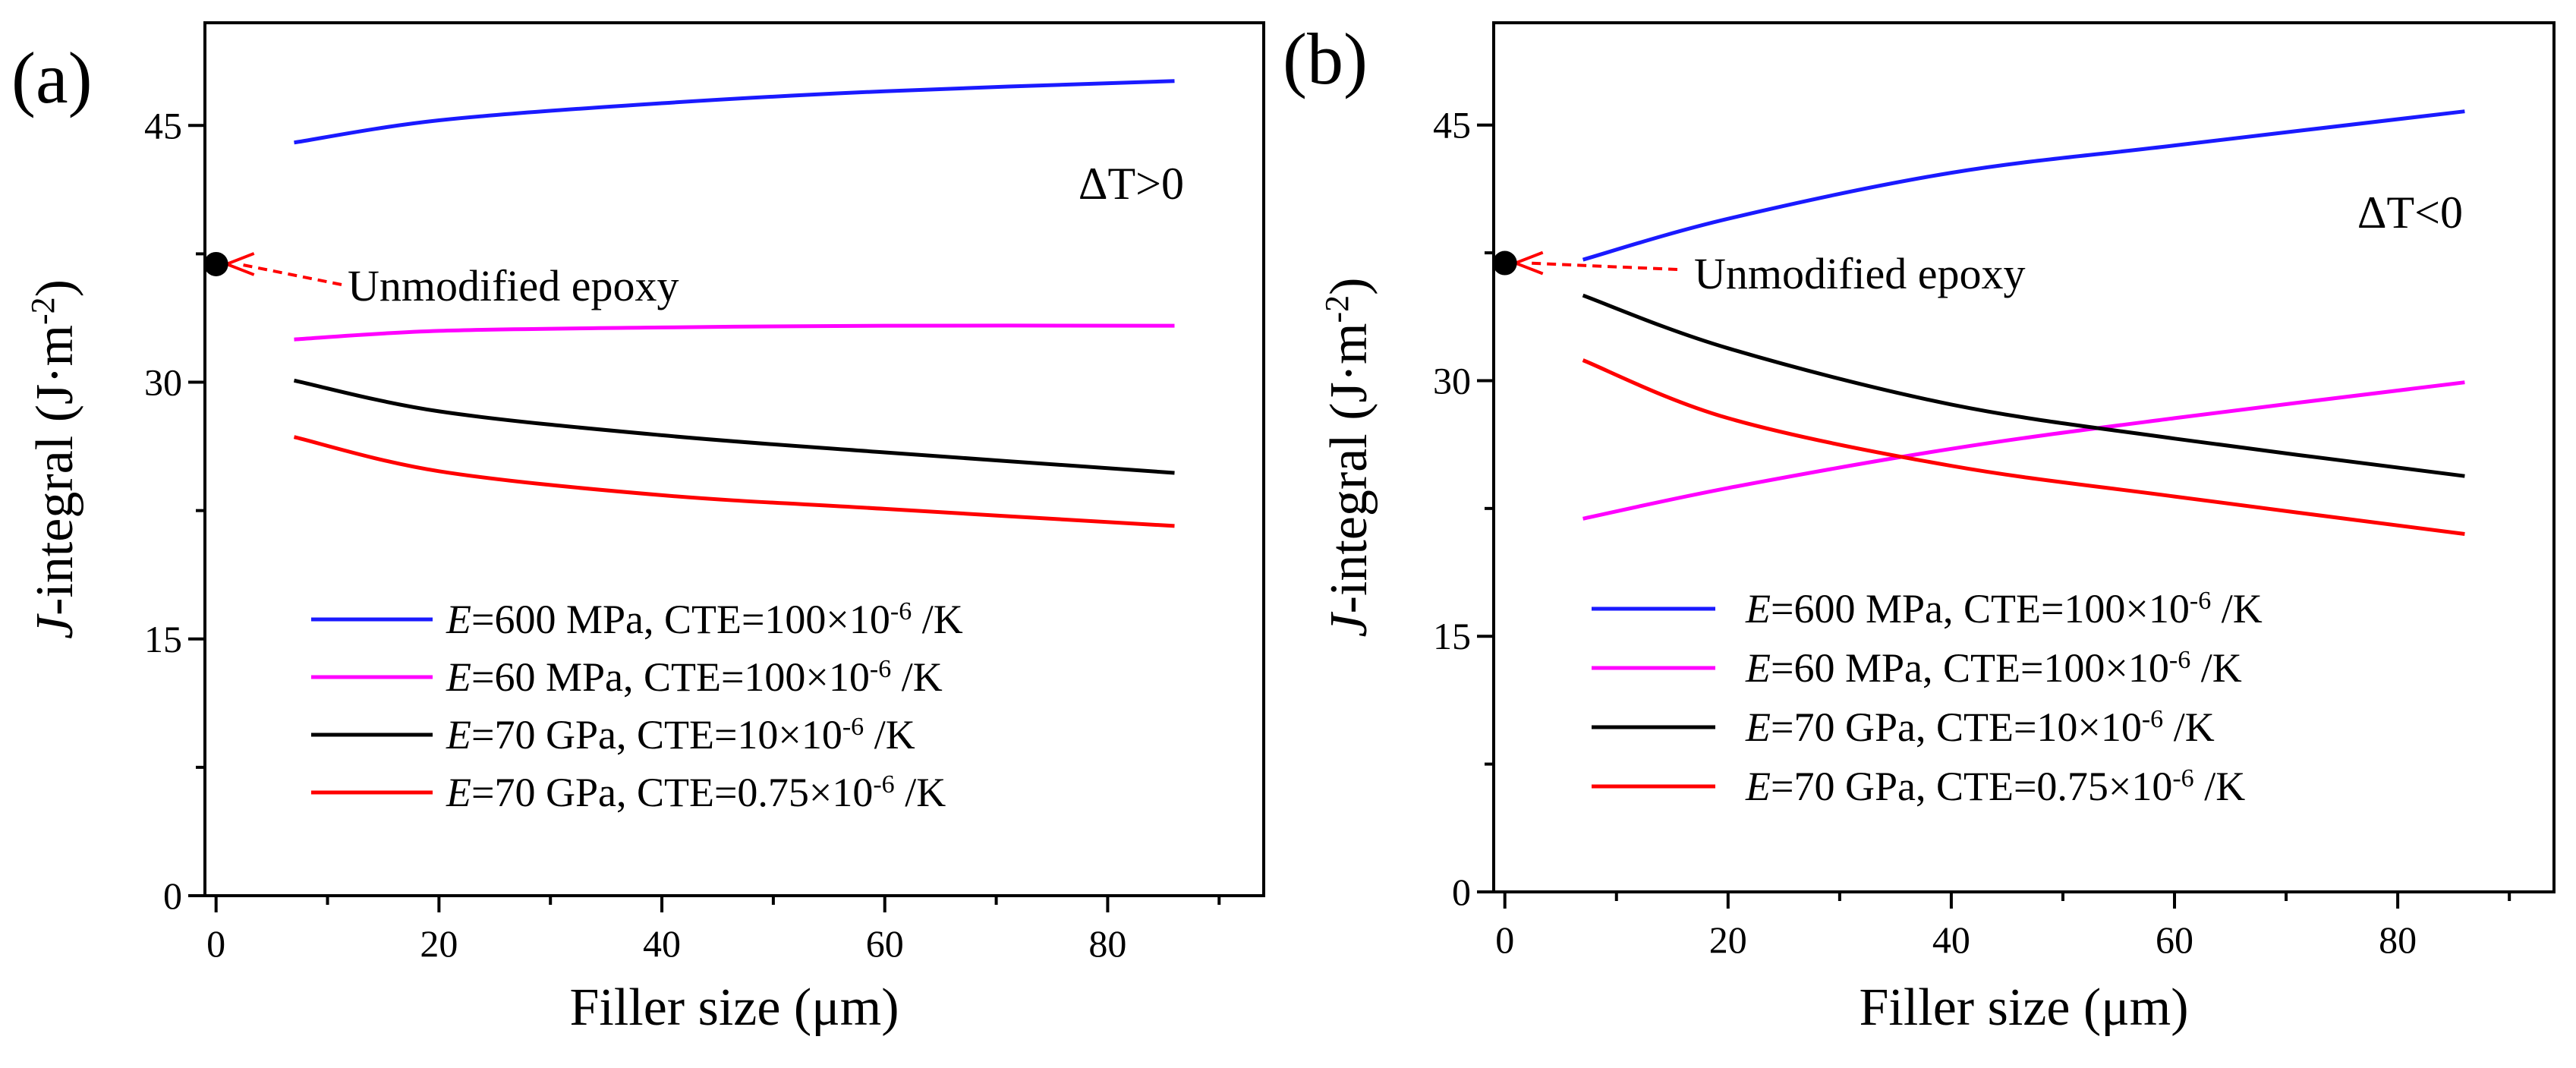 The width and height of the screenshot is (2576, 1068). Describe the element at coordinates (1131, 184) in the screenshot. I see `condition-label: ΔT>0` at that location.